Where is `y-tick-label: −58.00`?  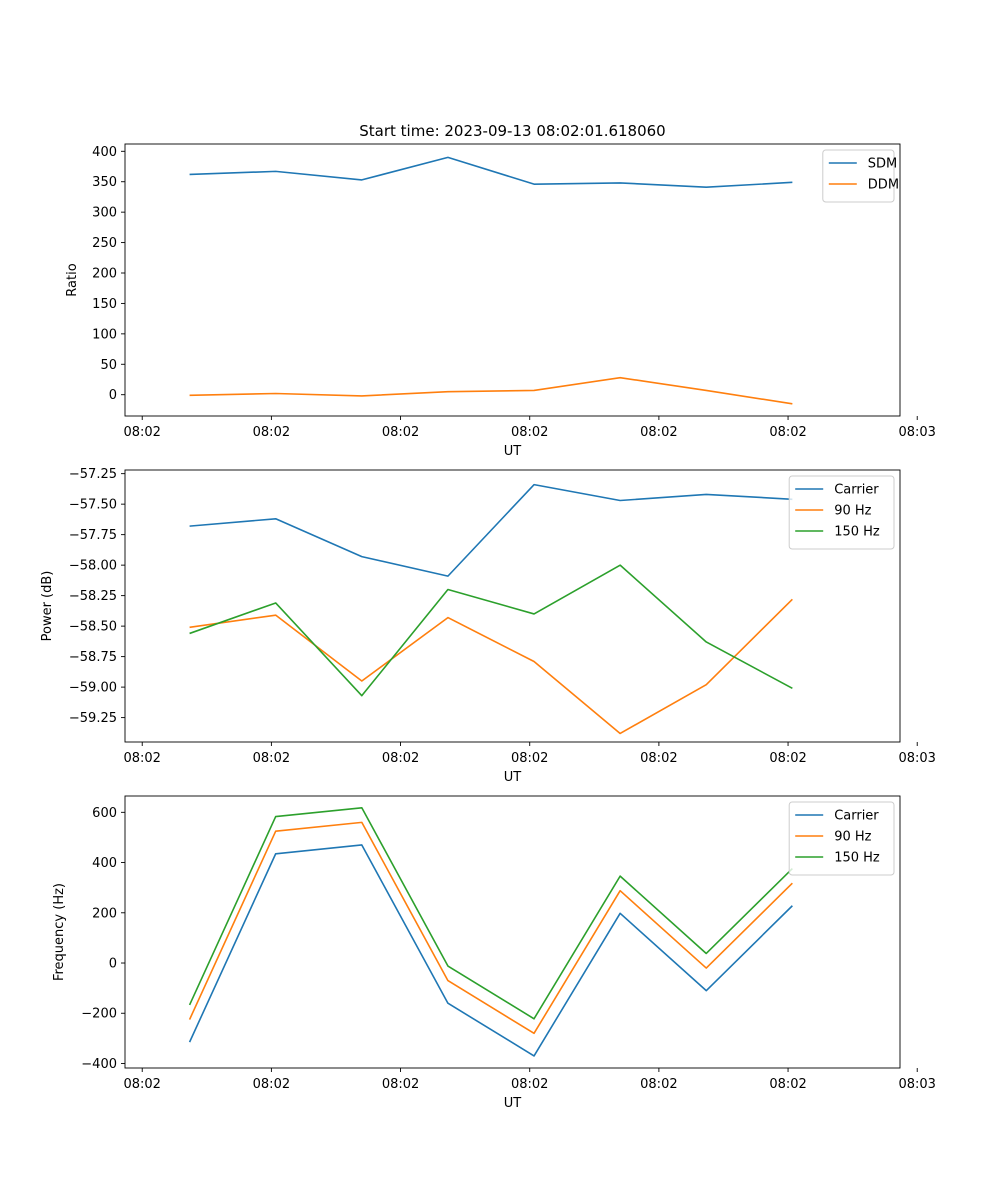 y-tick-label: −58.00 is located at coordinates (93, 566).